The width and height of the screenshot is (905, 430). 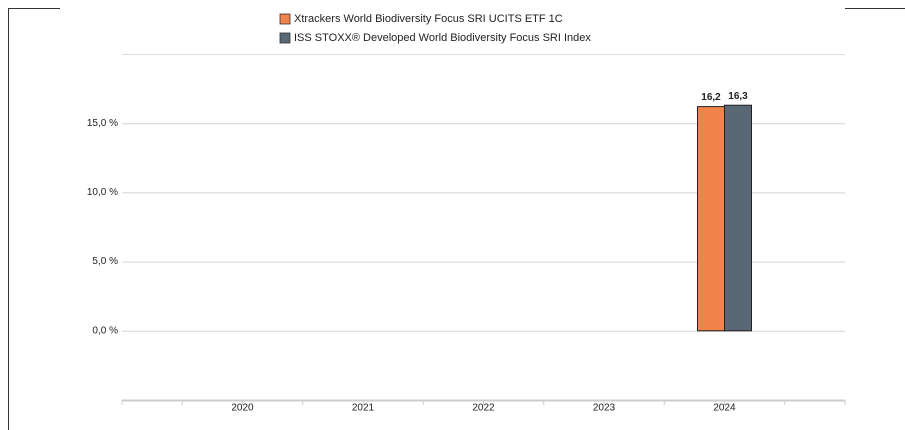 What do you see at coordinates (738, 96) in the screenshot?
I see `value-label: 16,3` at bounding box center [738, 96].